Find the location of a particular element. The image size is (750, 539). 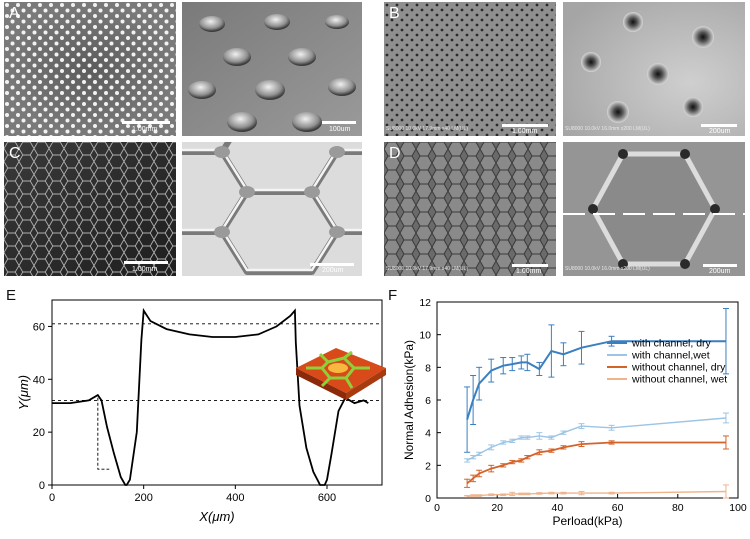

sem-c-right: 200um is located at coordinates (272, 209).